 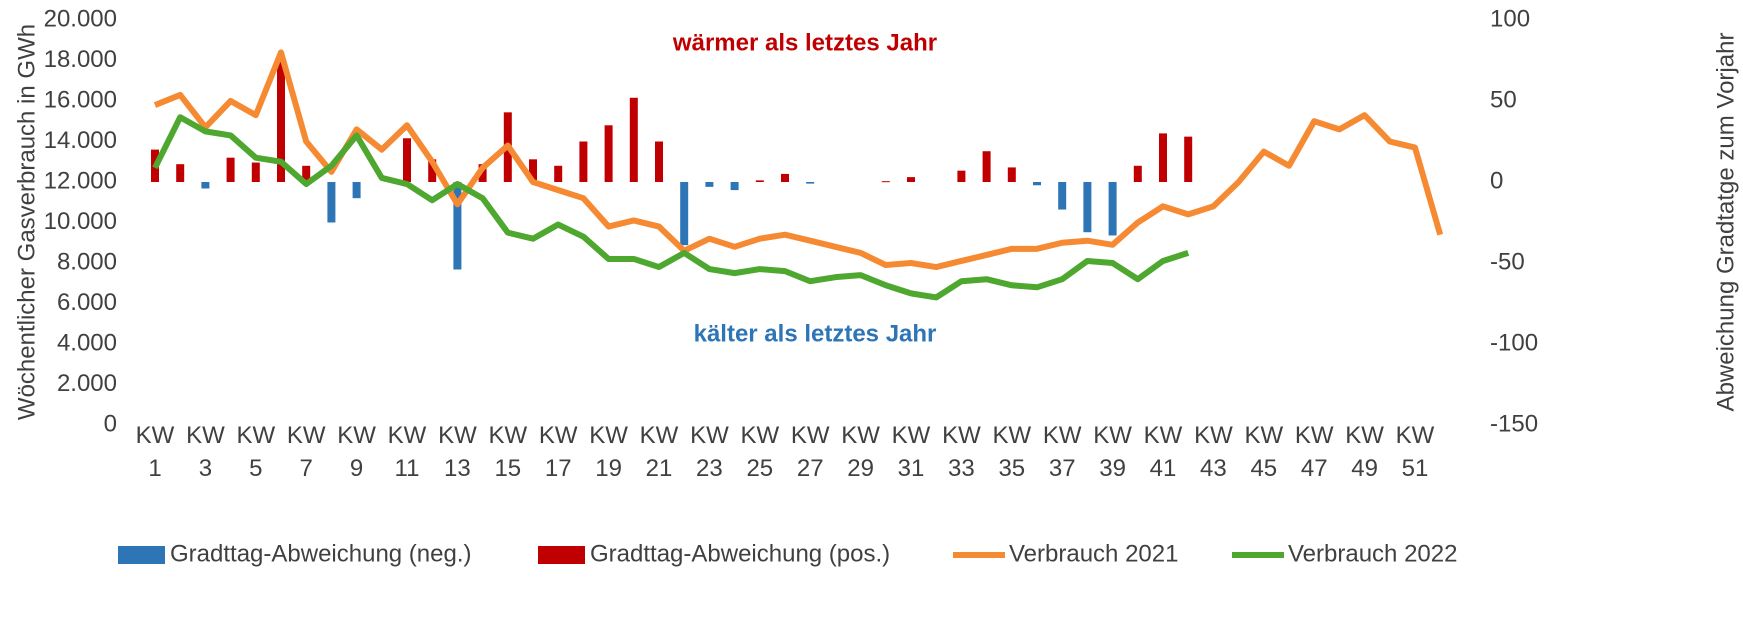 I want to click on x-tick-label: KW 49, so click(x=1364, y=452).